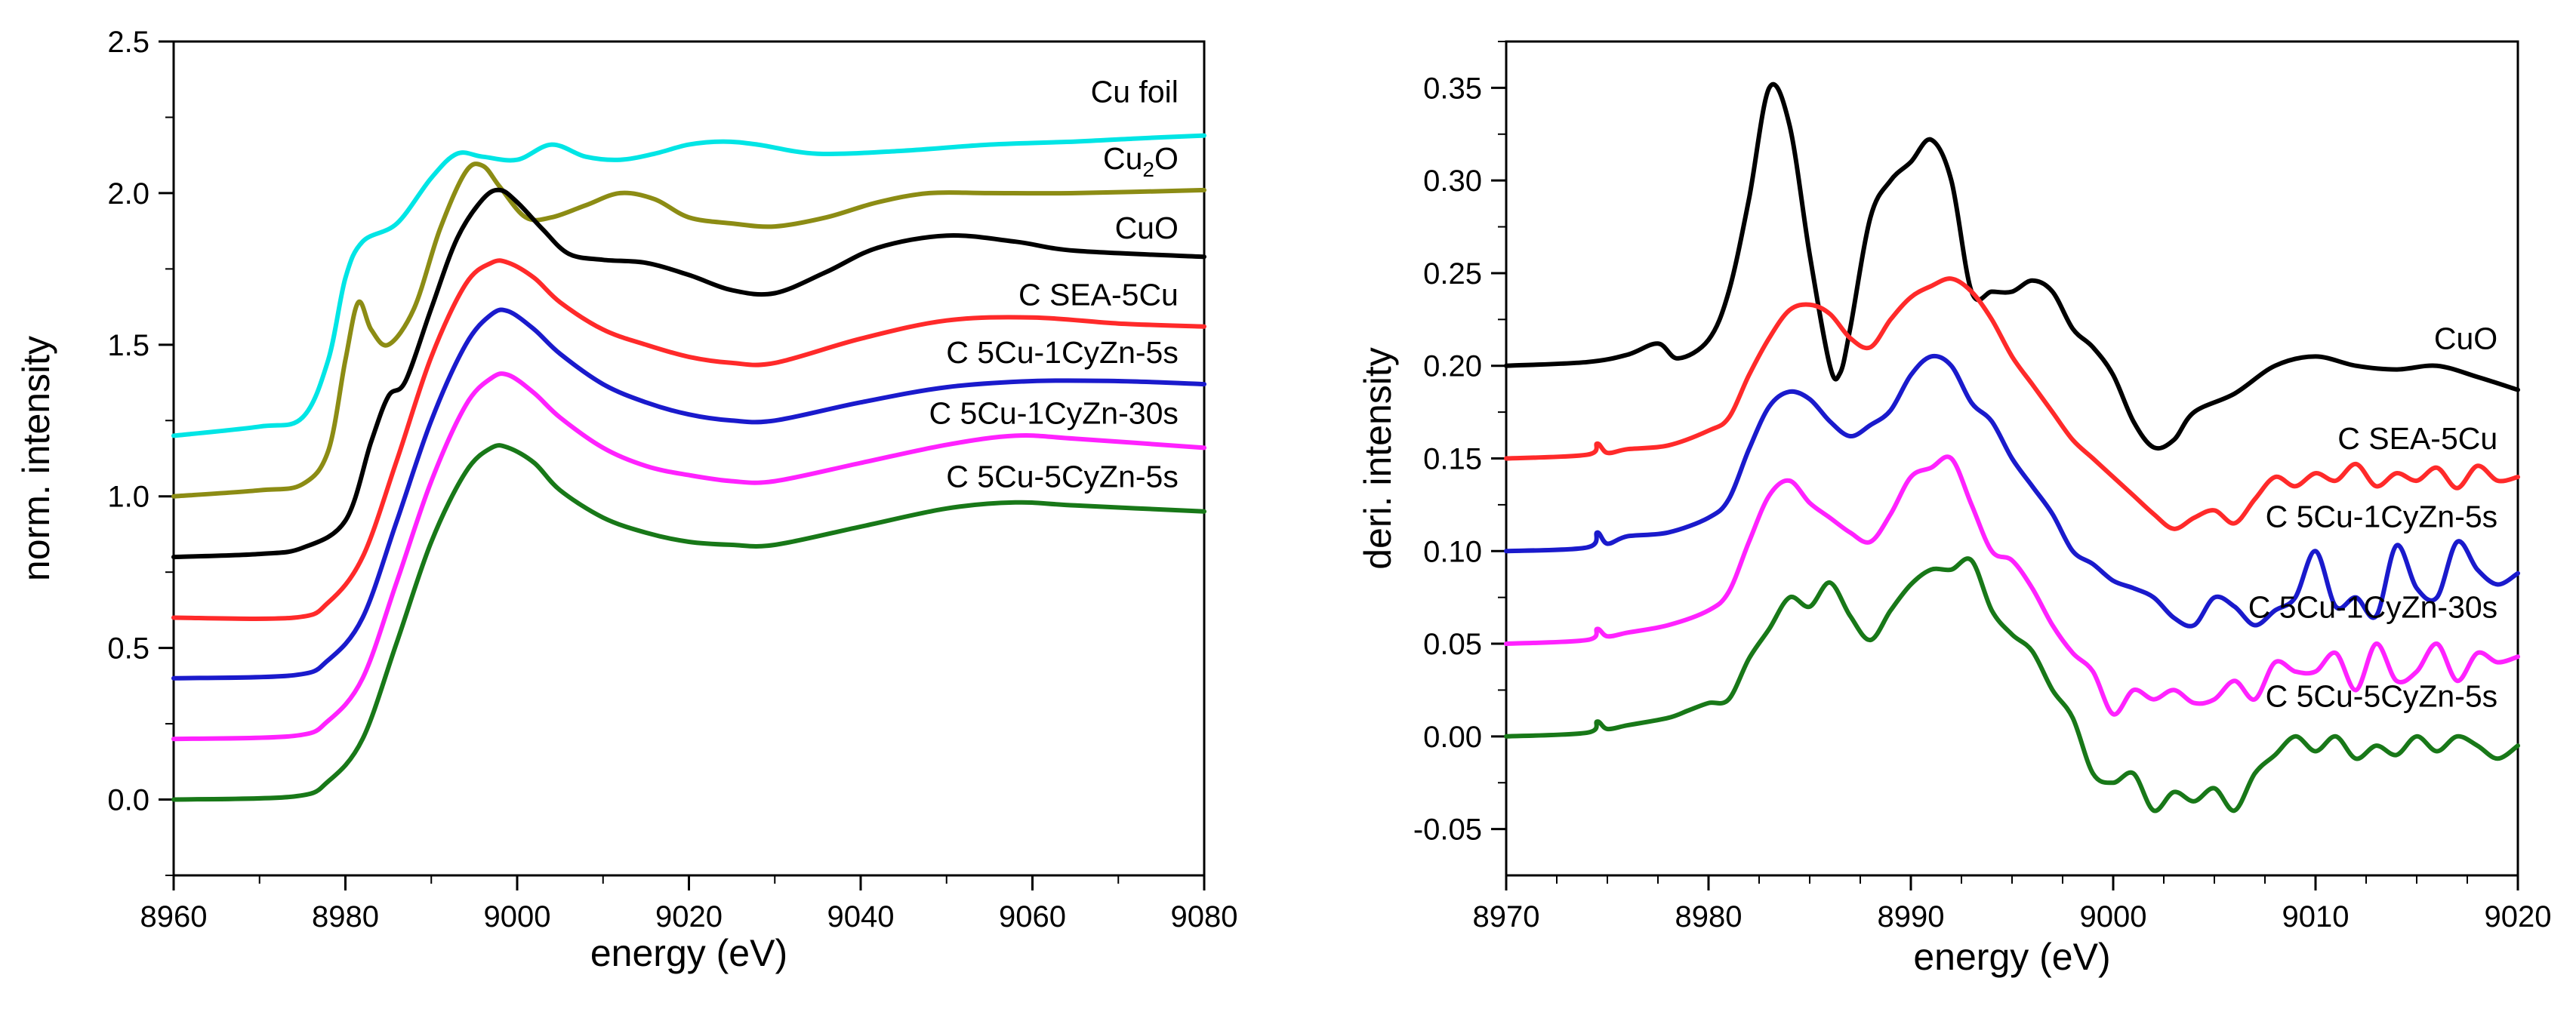 This screenshot has width=2576, height=1018. I want to click on norm-series-line-cu2o, so click(688, 330).